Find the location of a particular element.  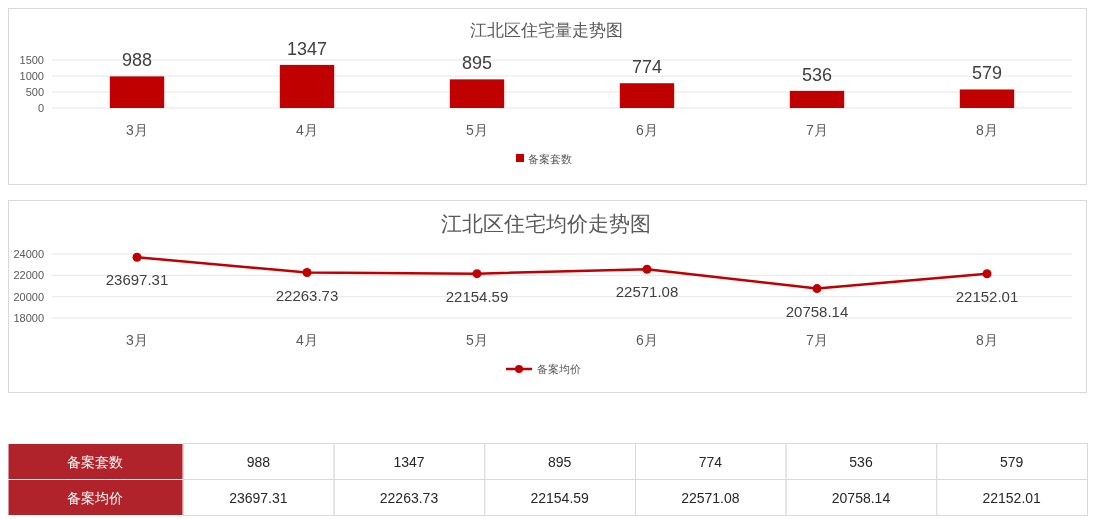

chart-title: 江北区住宅量走势图 is located at coordinates (546, 30).